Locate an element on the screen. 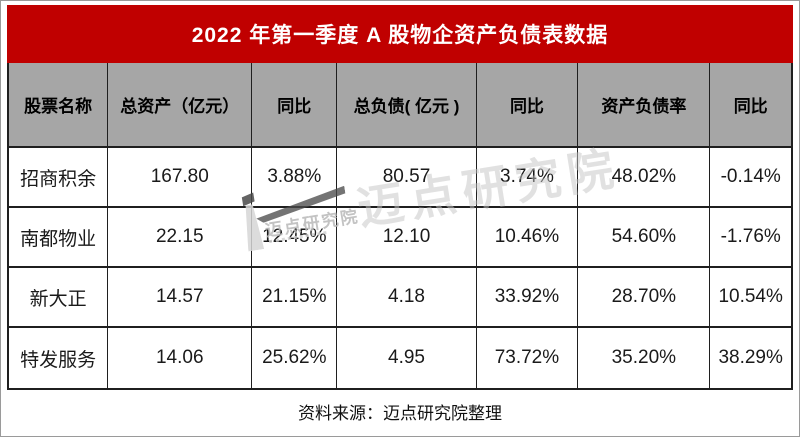  cell-assets-yoy: 25.62% is located at coordinates (295, 358).